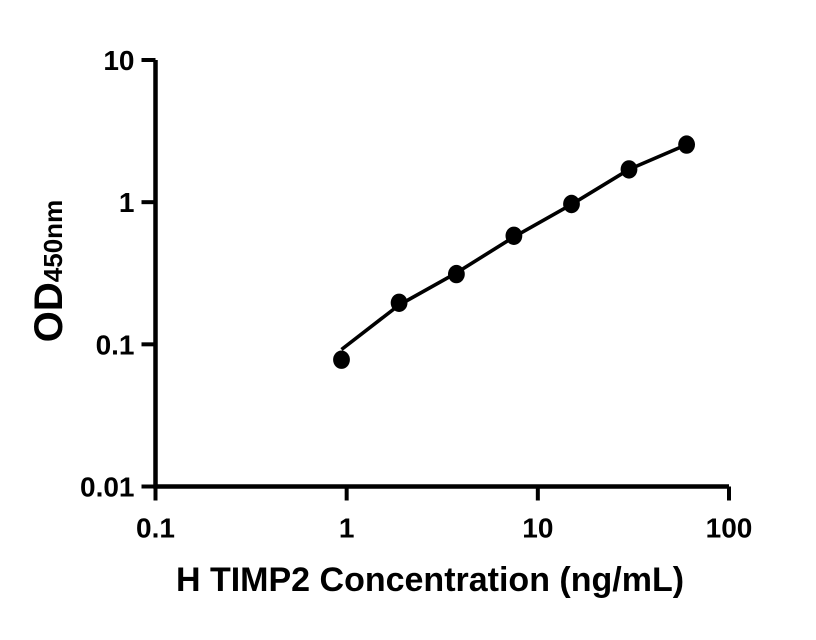 The image size is (816, 640). I want to click on y-tick-label: 0.01, so click(107, 487).